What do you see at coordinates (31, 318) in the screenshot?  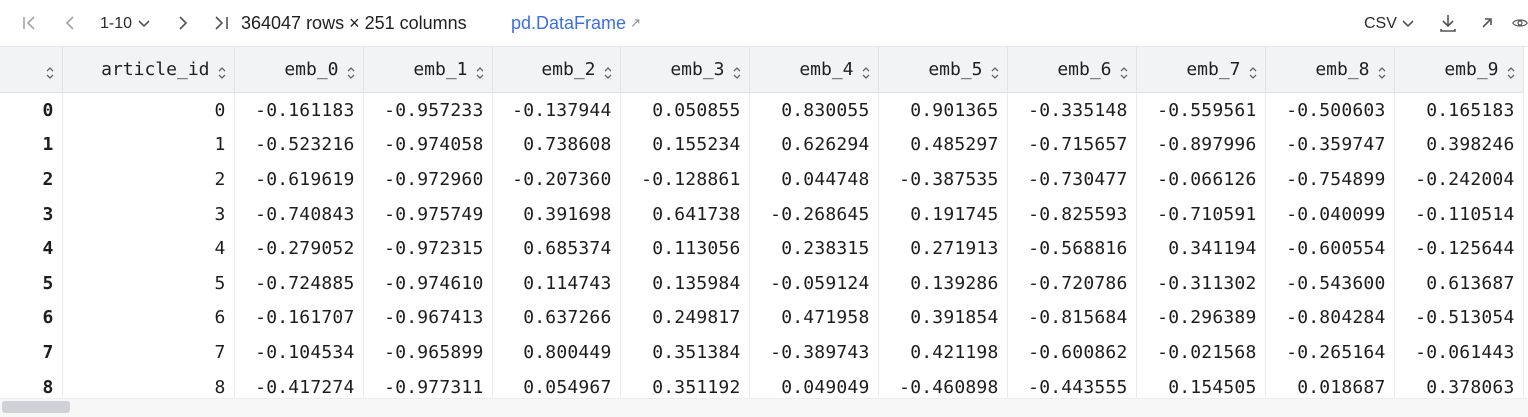 I see `row-index: 6` at bounding box center [31, 318].